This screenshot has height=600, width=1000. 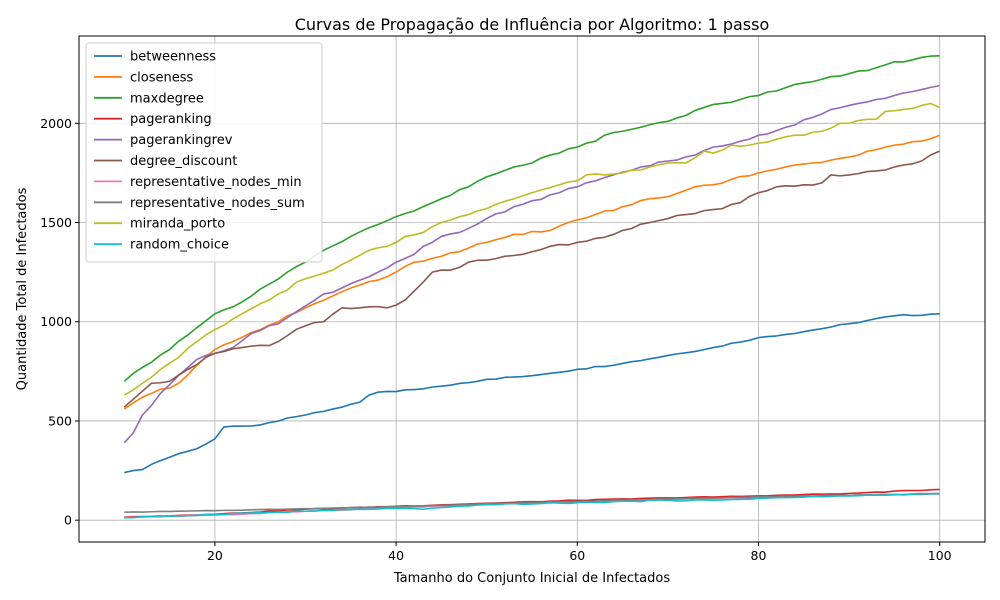 What do you see at coordinates (759, 555) in the screenshot?
I see `x-tick-label: 80` at bounding box center [759, 555].